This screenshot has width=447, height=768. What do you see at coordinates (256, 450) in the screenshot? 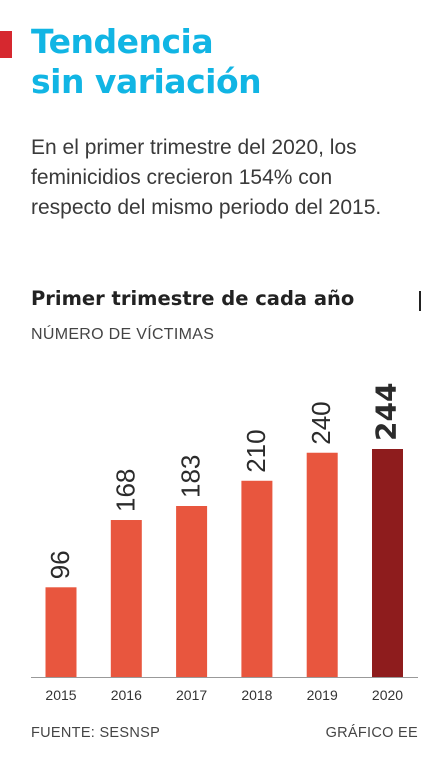
I see `value-label-2018: 210` at bounding box center [256, 450].